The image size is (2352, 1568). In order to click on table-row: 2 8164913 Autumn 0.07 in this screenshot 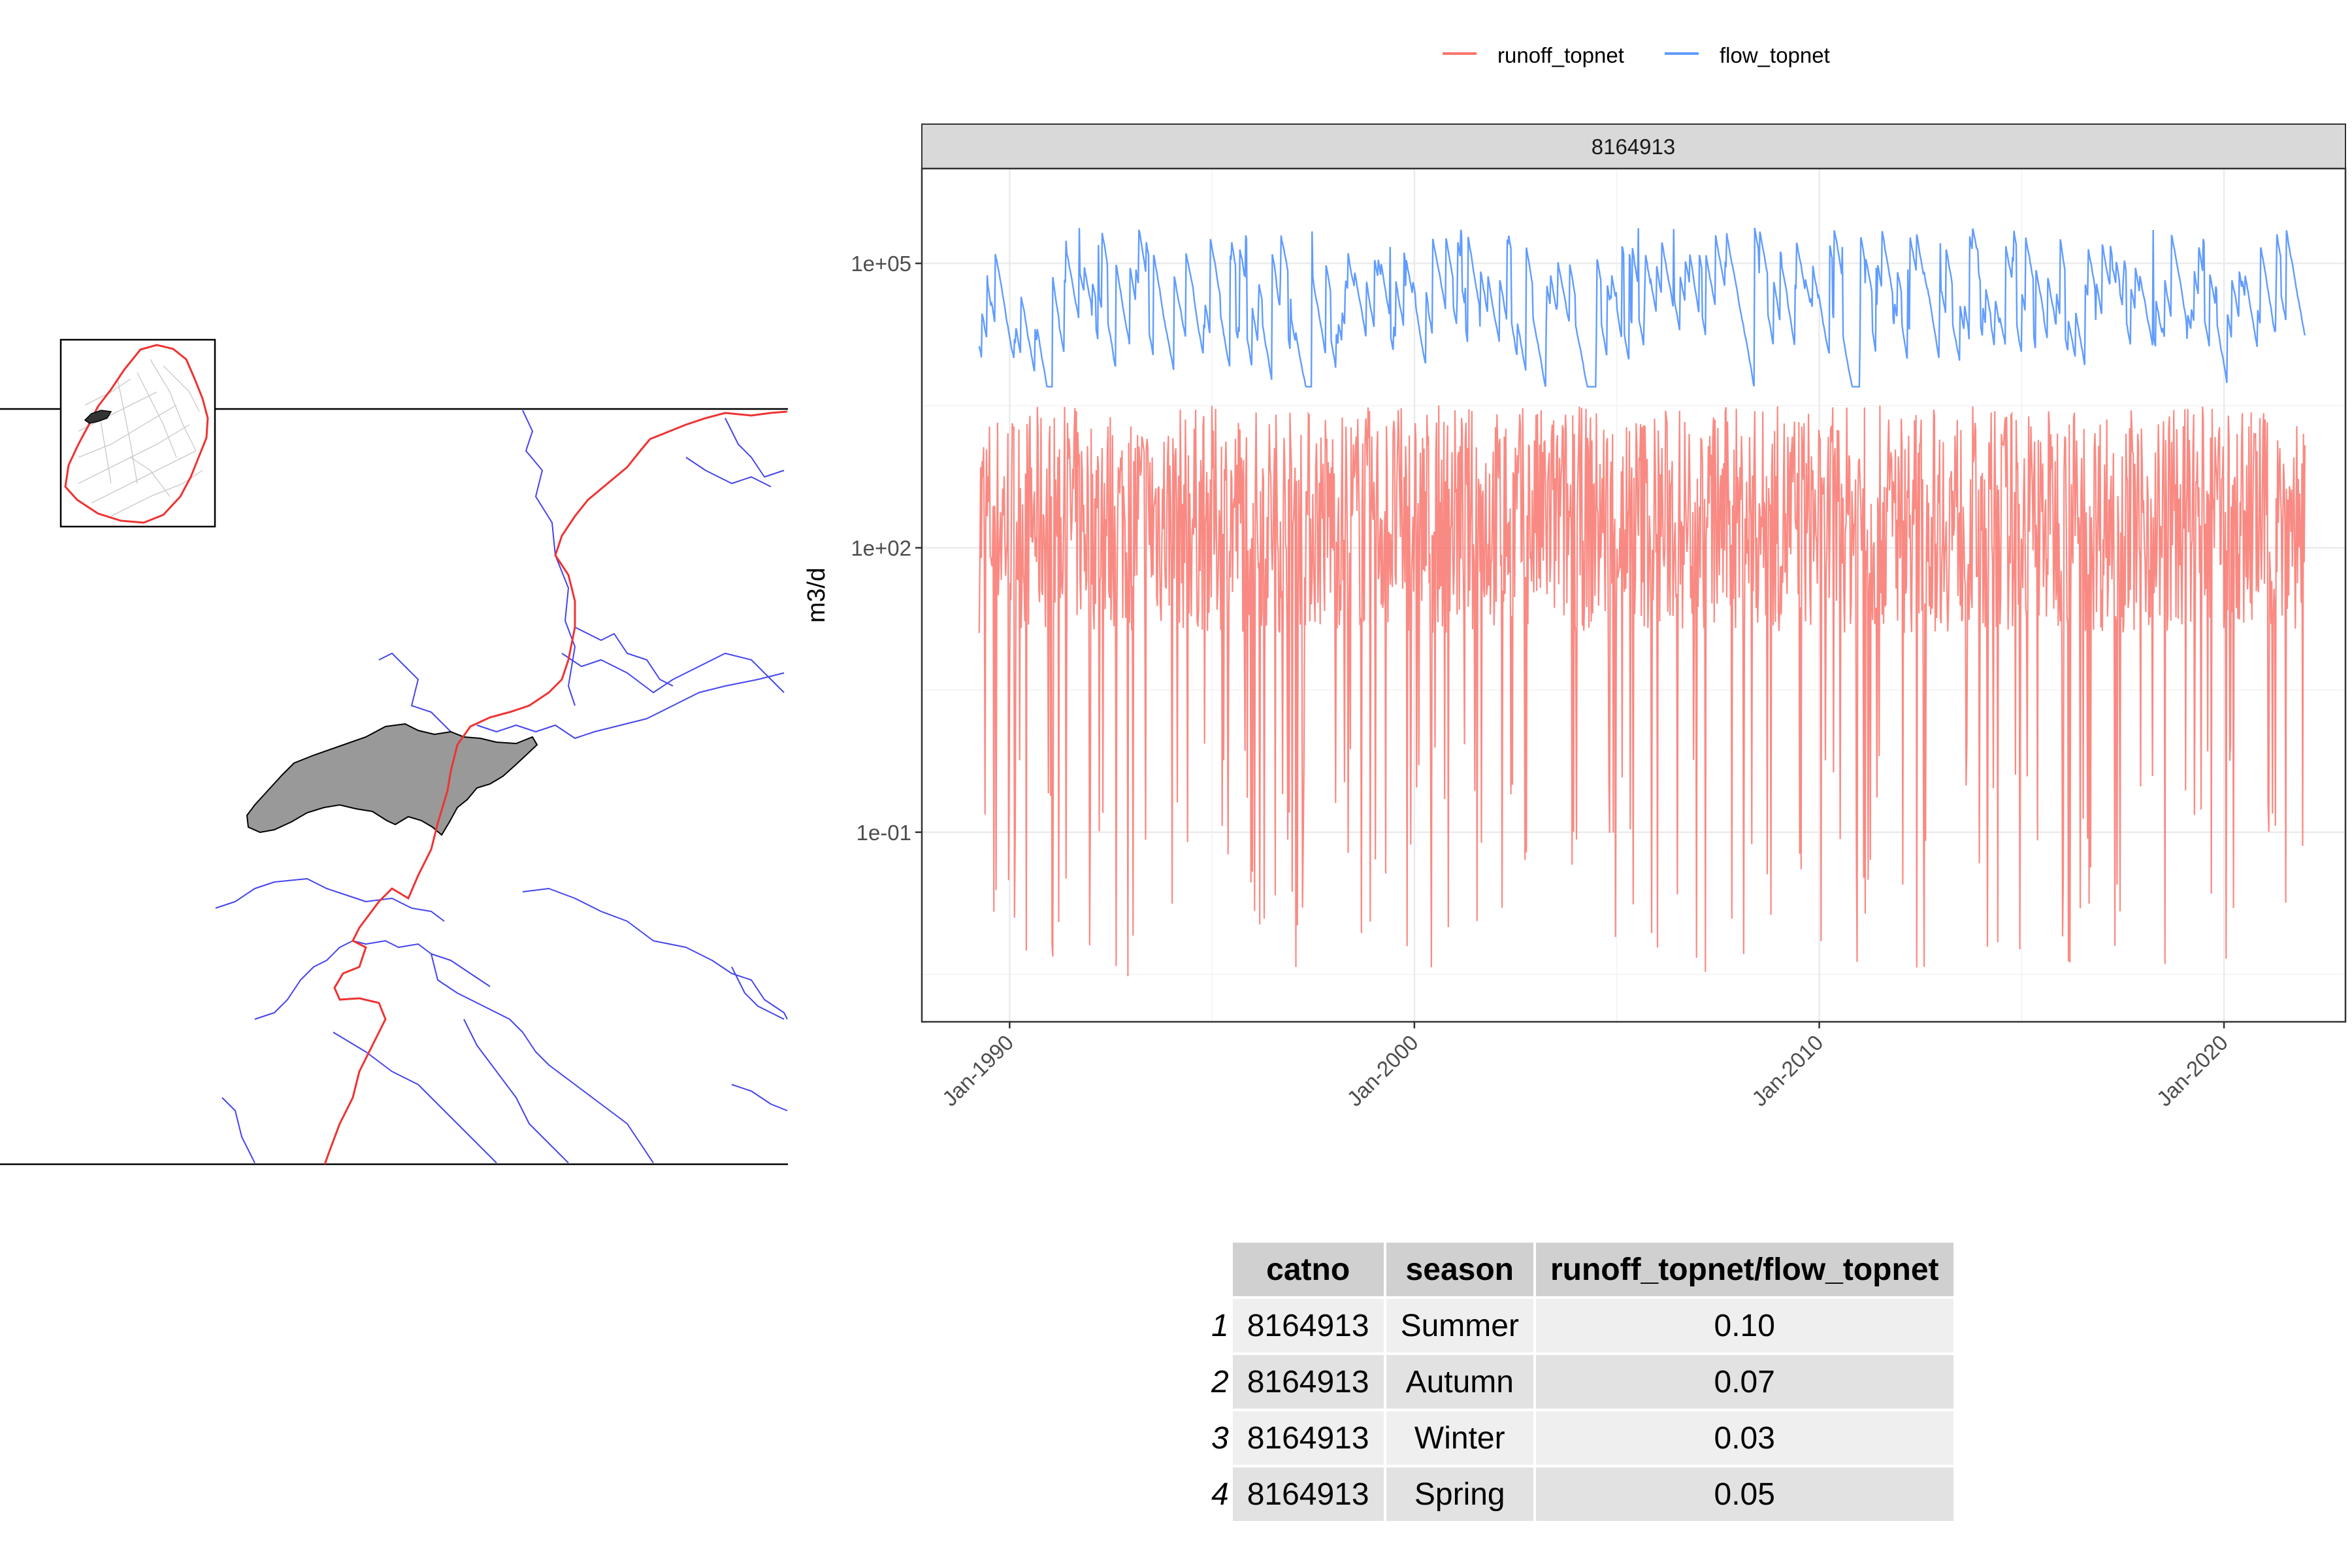, I will do `click(1575, 1382)`.